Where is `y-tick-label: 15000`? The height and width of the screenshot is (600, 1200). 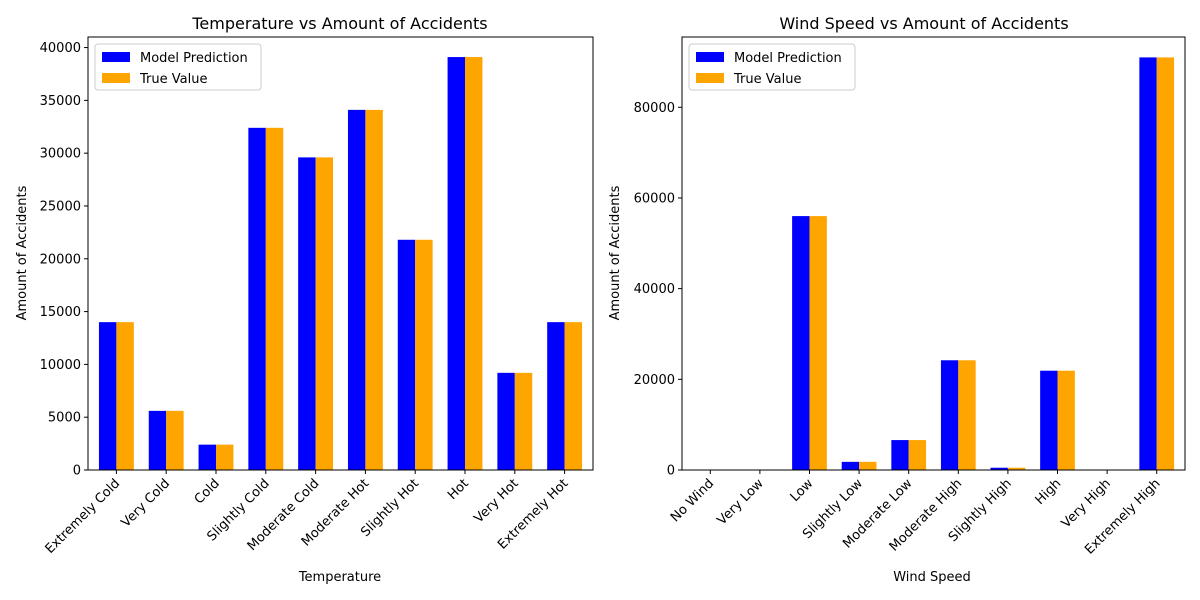 y-tick-label: 15000 is located at coordinates (60, 312).